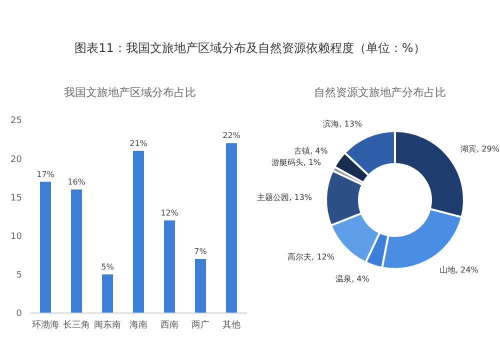  What do you see at coordinates (169, 213) in the screenshot?
I see `data-label: 12%` at bounding box center [169, 213].